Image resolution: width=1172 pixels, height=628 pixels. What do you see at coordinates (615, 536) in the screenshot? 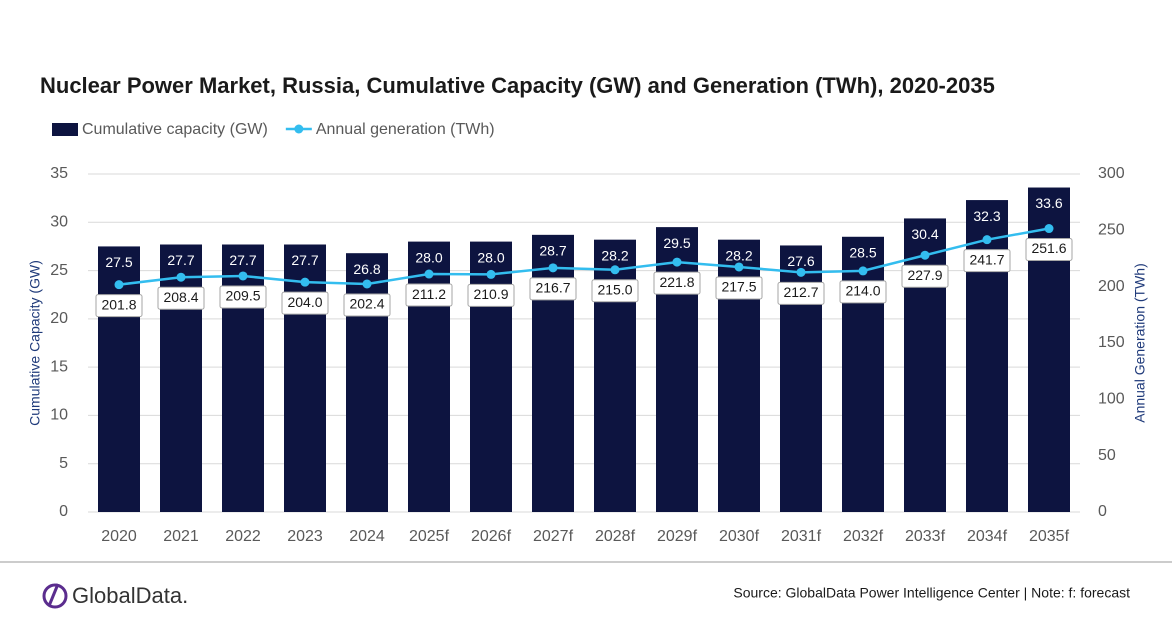
I see `x-tick-label: 2028f` at bounding box center [615, 536].